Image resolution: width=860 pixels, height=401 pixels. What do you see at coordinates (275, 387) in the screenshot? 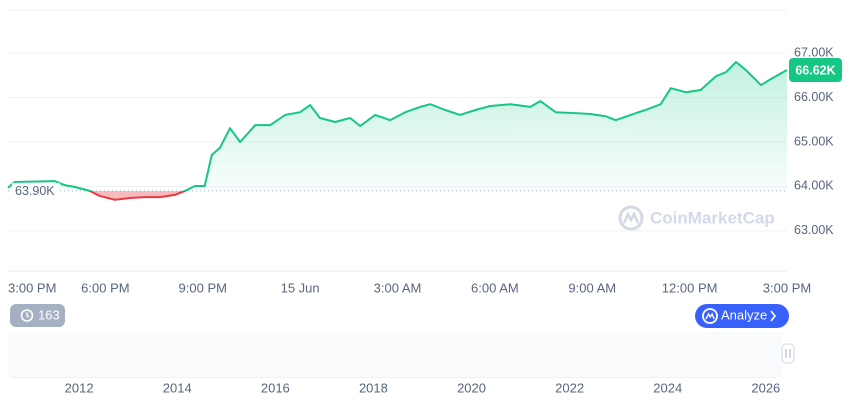
I see `navigator-tick-label: 2016` at bounding box center [275, 387].